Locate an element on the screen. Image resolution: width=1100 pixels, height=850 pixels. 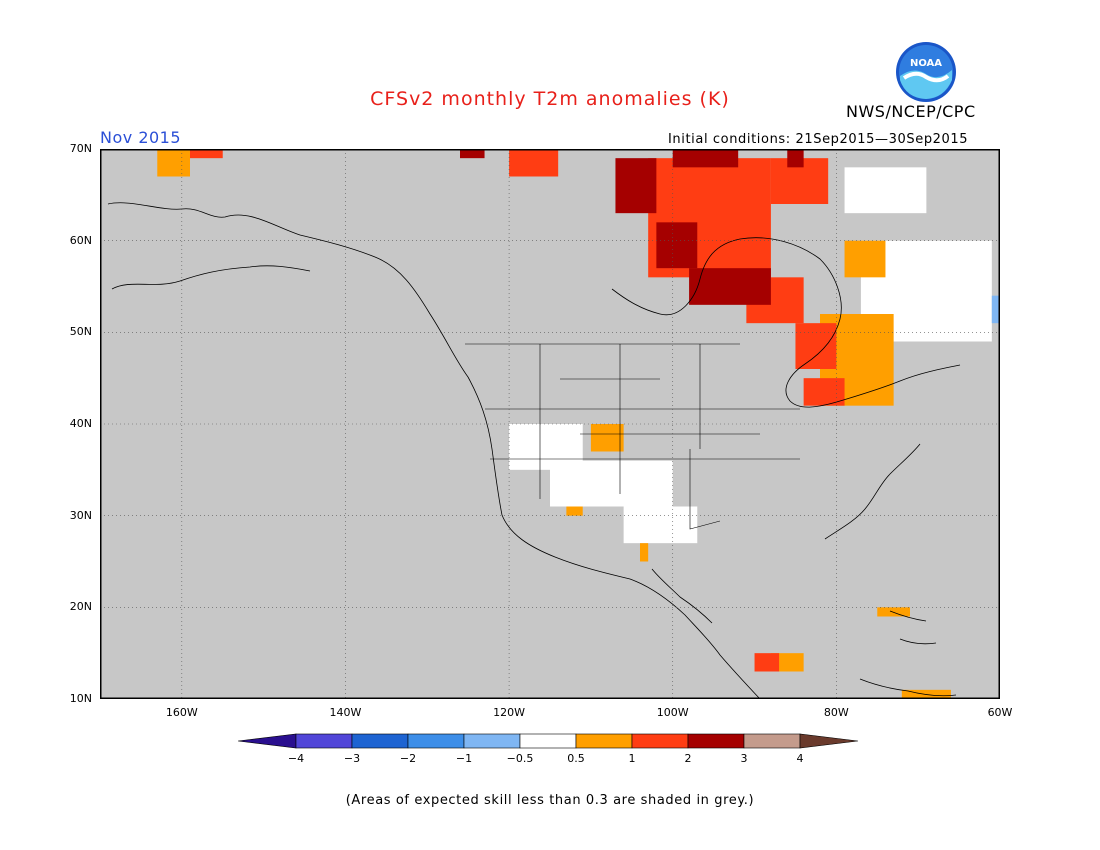
colorbar-tick-label: −0.5 is located at coordinates (520, 758).